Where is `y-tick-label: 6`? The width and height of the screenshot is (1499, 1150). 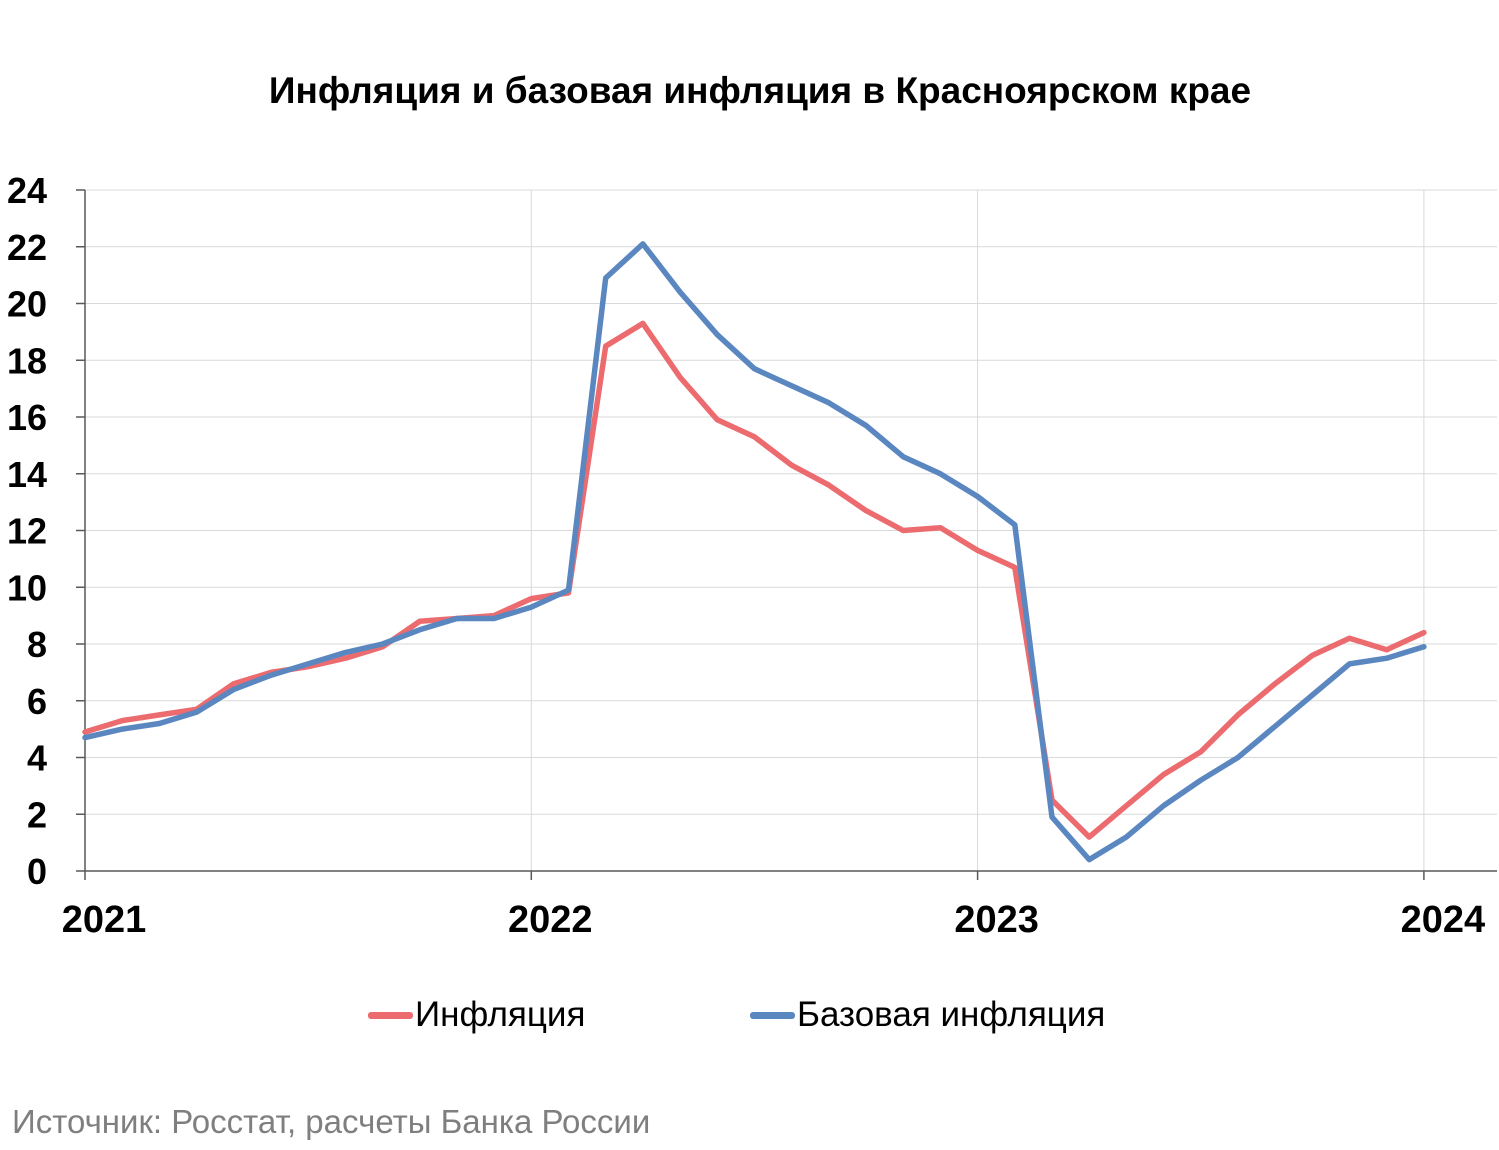
y-tick-label: 6 is located at coordinates (37, 701).